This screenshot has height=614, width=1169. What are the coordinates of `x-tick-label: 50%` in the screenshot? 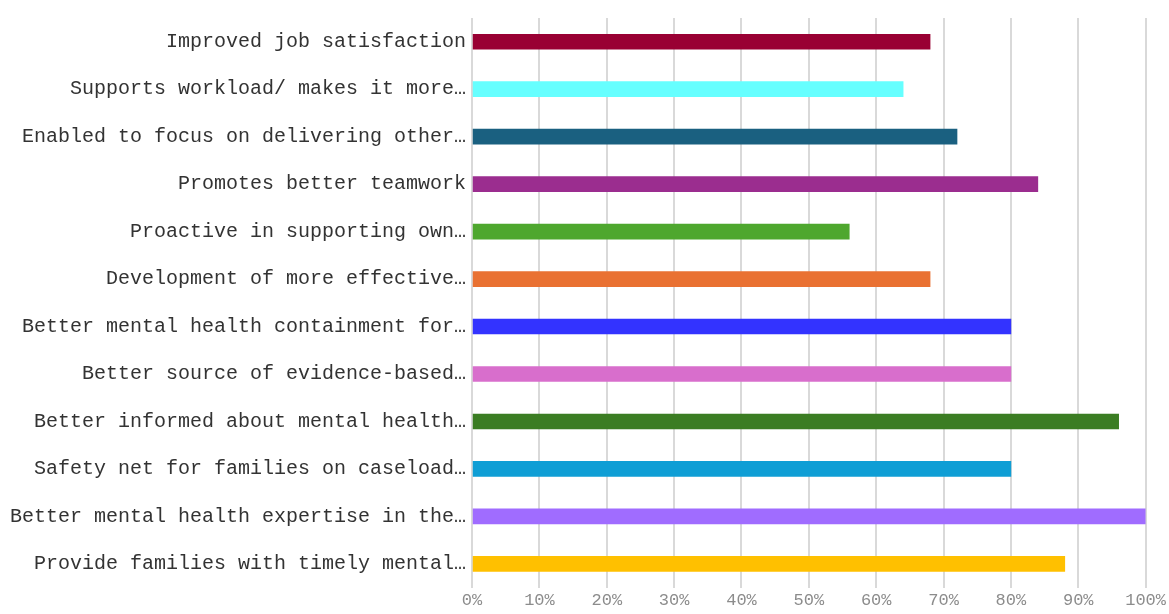 It's located at (809, 601).